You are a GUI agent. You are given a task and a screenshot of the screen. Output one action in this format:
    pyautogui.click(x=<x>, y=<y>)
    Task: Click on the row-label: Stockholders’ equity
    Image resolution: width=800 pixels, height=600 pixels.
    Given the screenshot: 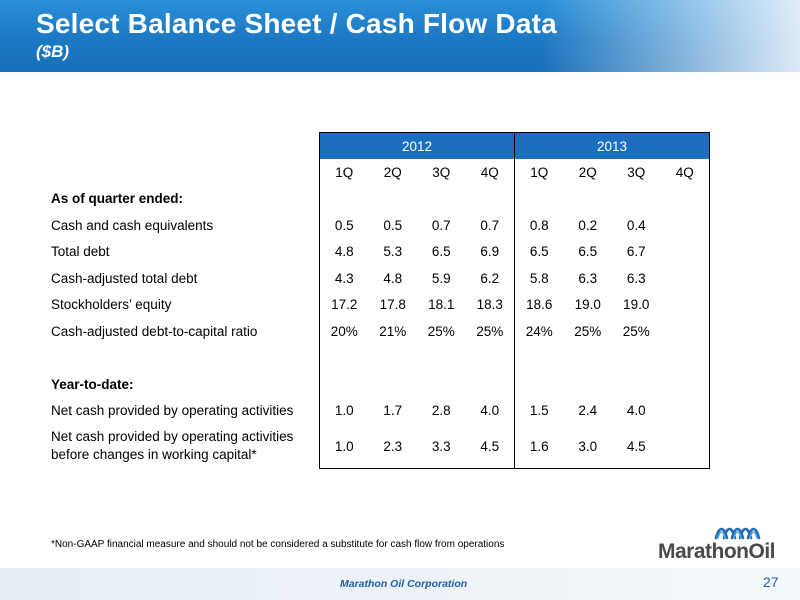 What is the action you would take?
    pyautogui.click(x=111, y=305)
    